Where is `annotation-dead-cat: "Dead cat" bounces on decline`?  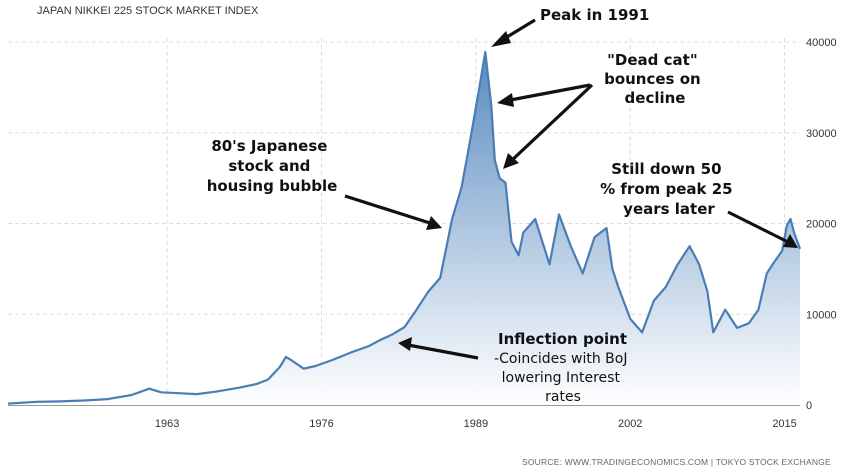 annotation-dead-cat: "Dead cat" bounces on decline is located at coordinates (655, 79).